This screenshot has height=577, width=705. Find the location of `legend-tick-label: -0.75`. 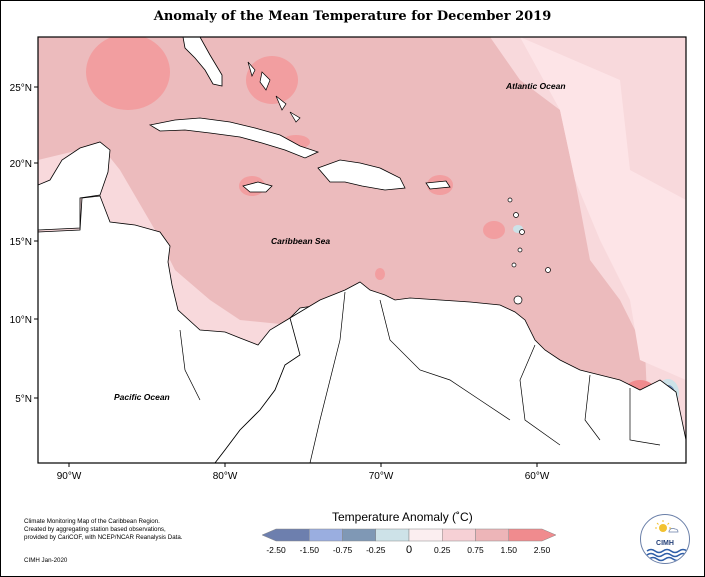

legend-tick-label: -0.75 is located at coordinates (343, 550).